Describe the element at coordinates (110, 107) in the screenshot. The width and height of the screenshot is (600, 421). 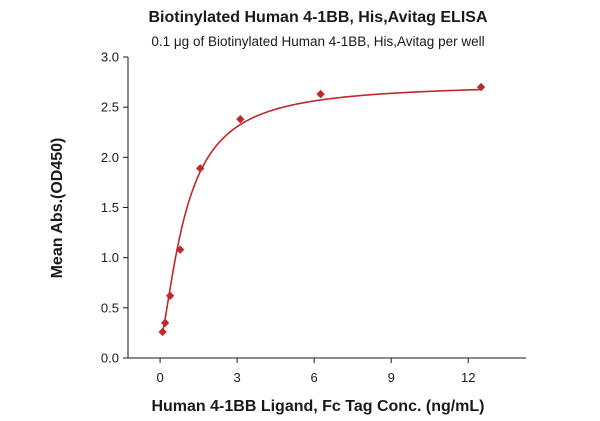
I see `y-tick-label: 2.5` at that location.